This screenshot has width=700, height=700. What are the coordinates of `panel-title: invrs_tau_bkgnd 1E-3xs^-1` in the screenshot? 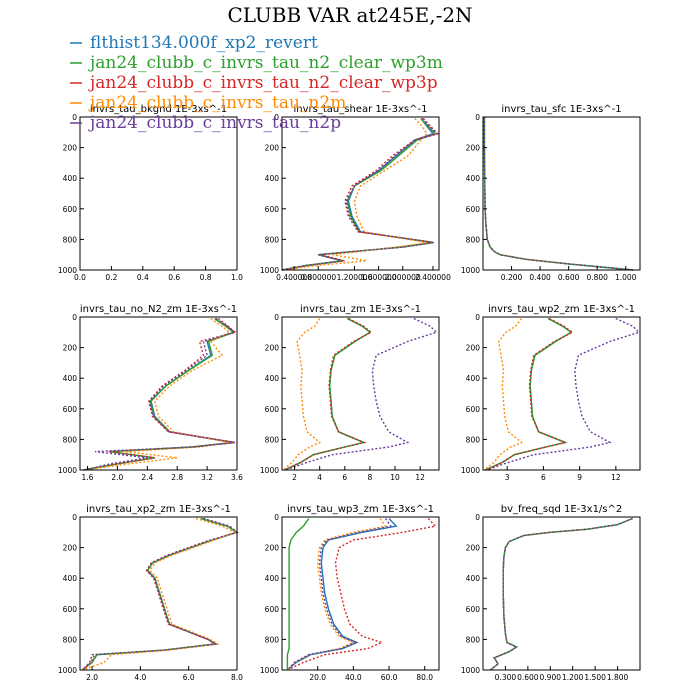 It's located at (158, 109).